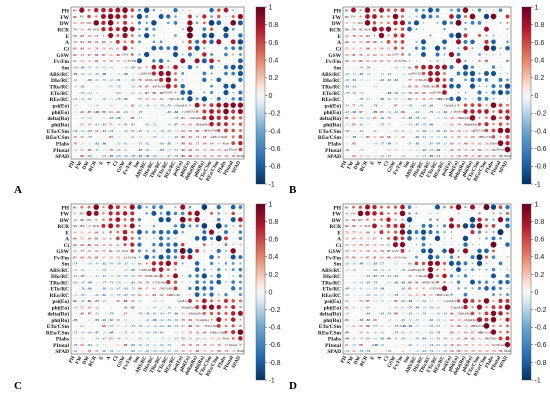 The image size is (550, 400). I want to click on correlation-value: -.47, so click(111, 86).